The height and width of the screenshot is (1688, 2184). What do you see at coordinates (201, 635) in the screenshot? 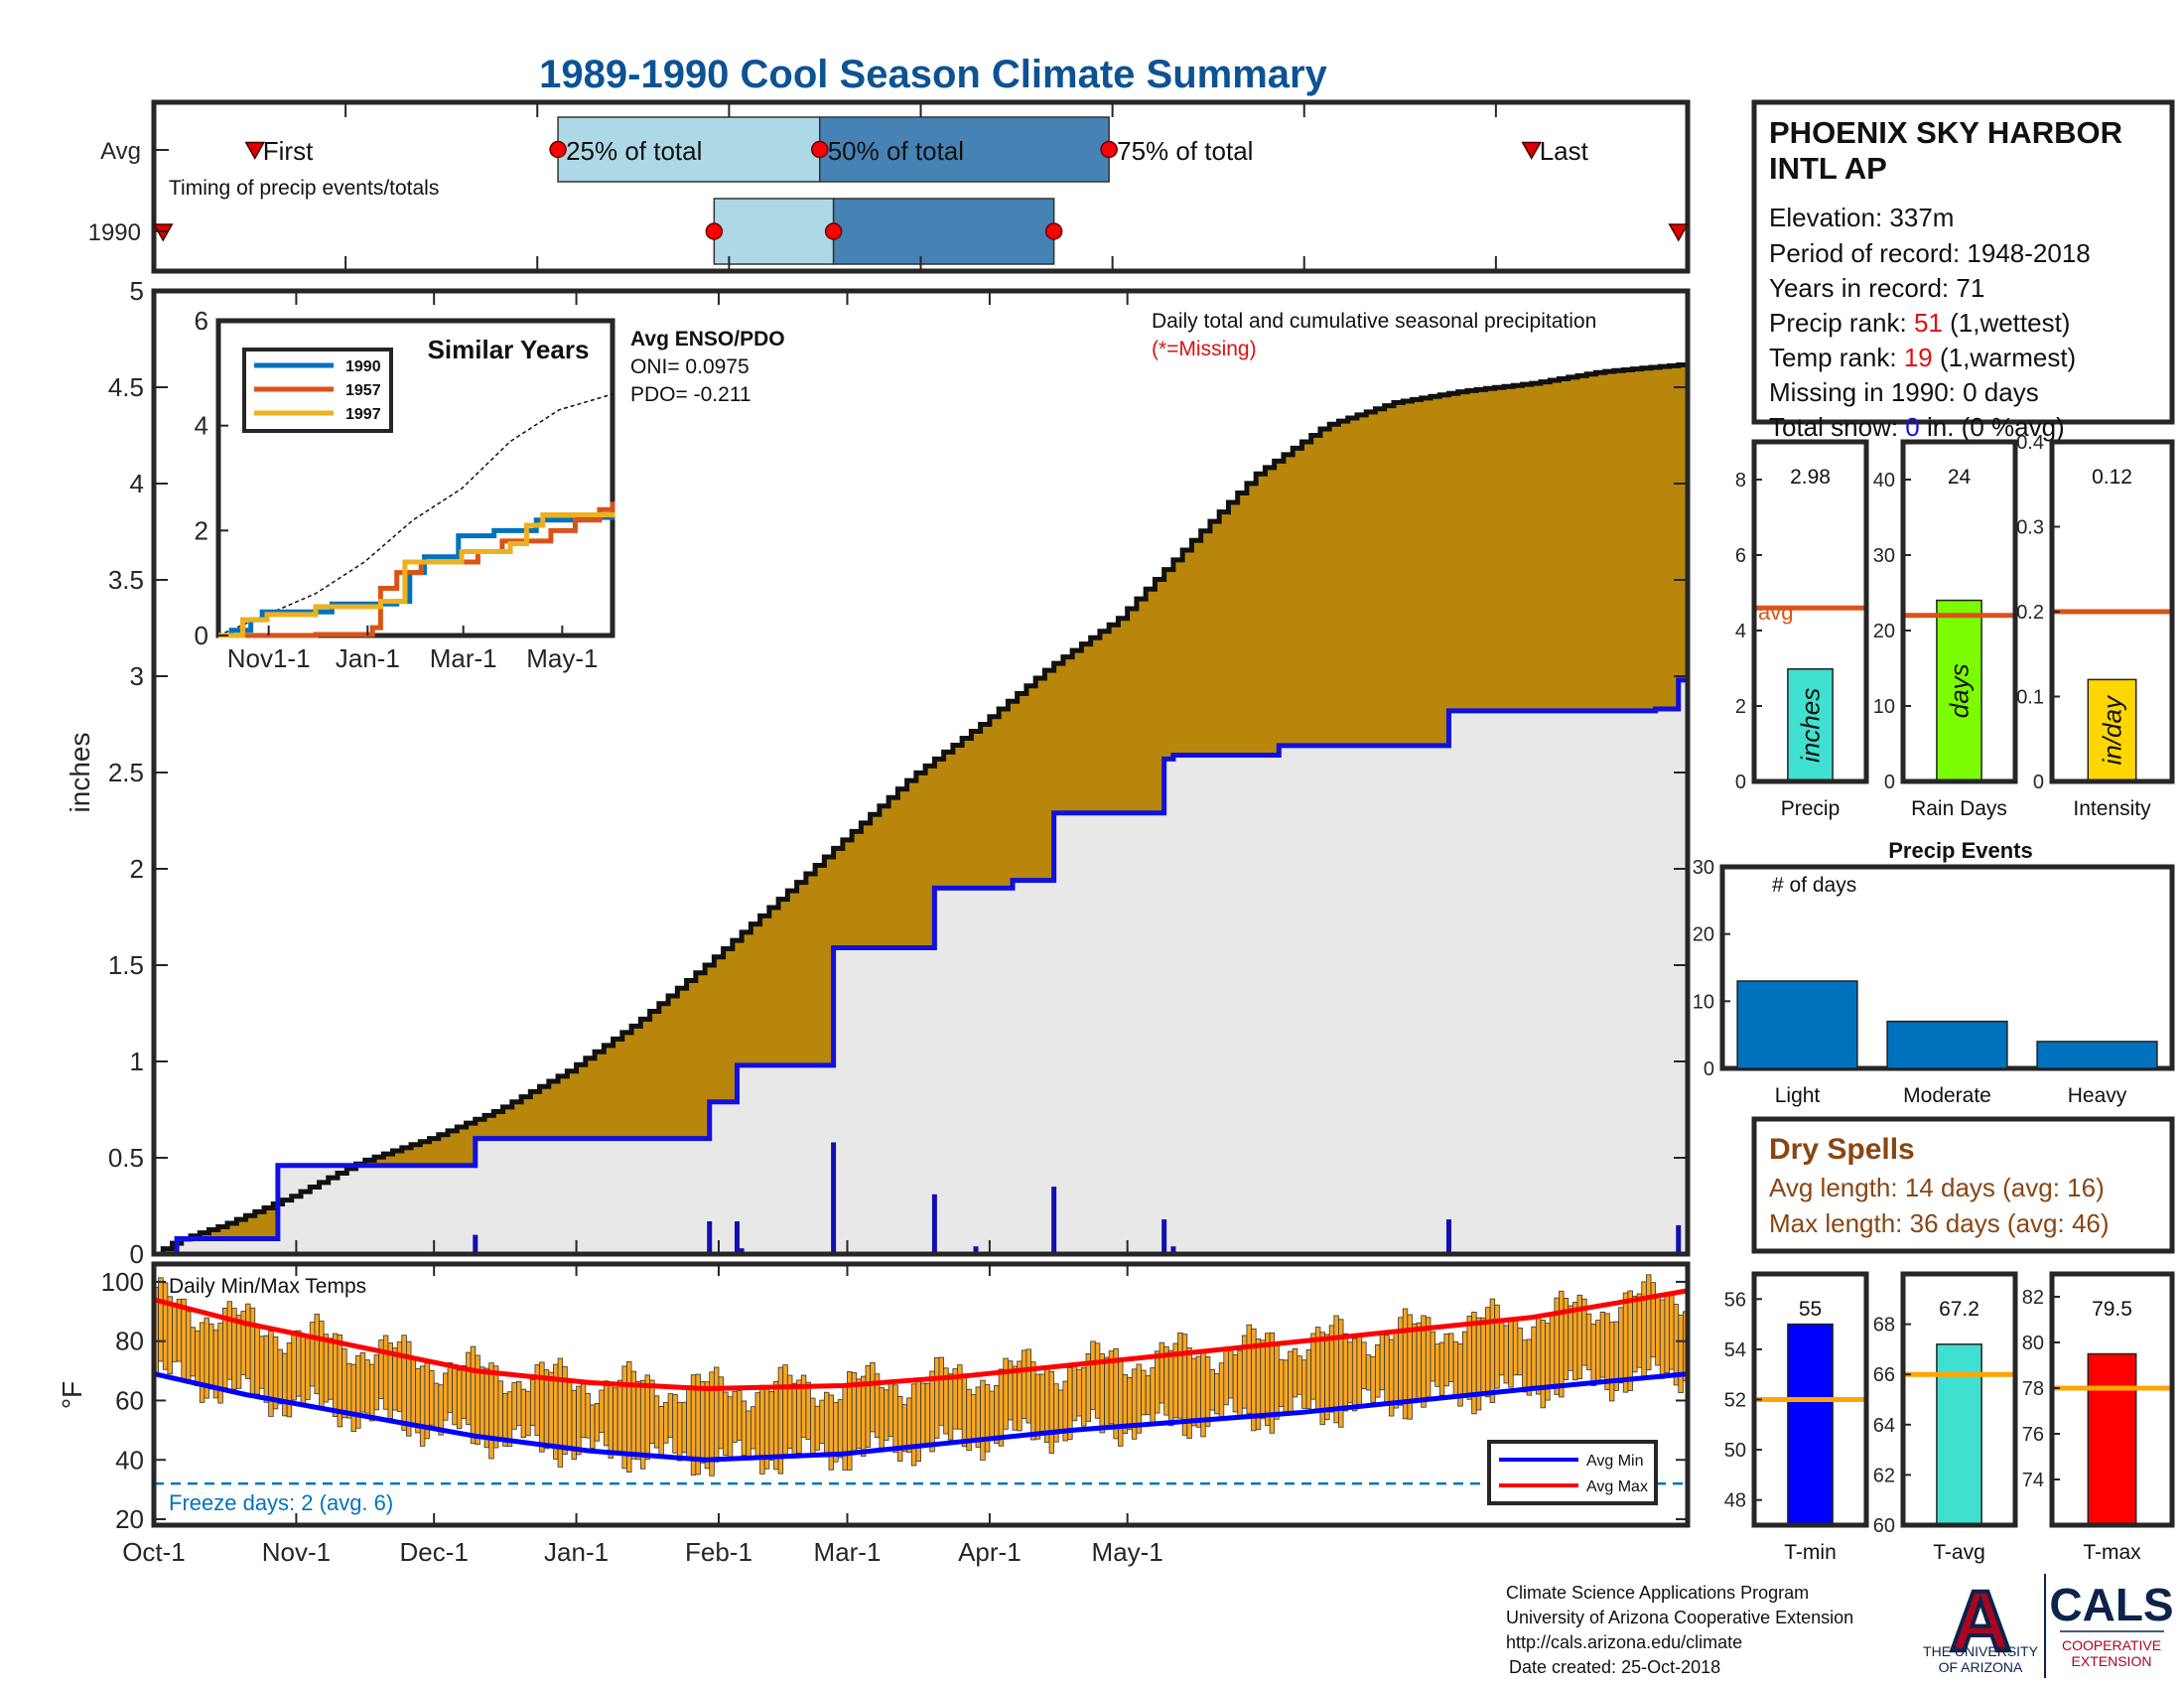
I see `similar-years-y-tick-label: 0` at bounding box center [201, 635].